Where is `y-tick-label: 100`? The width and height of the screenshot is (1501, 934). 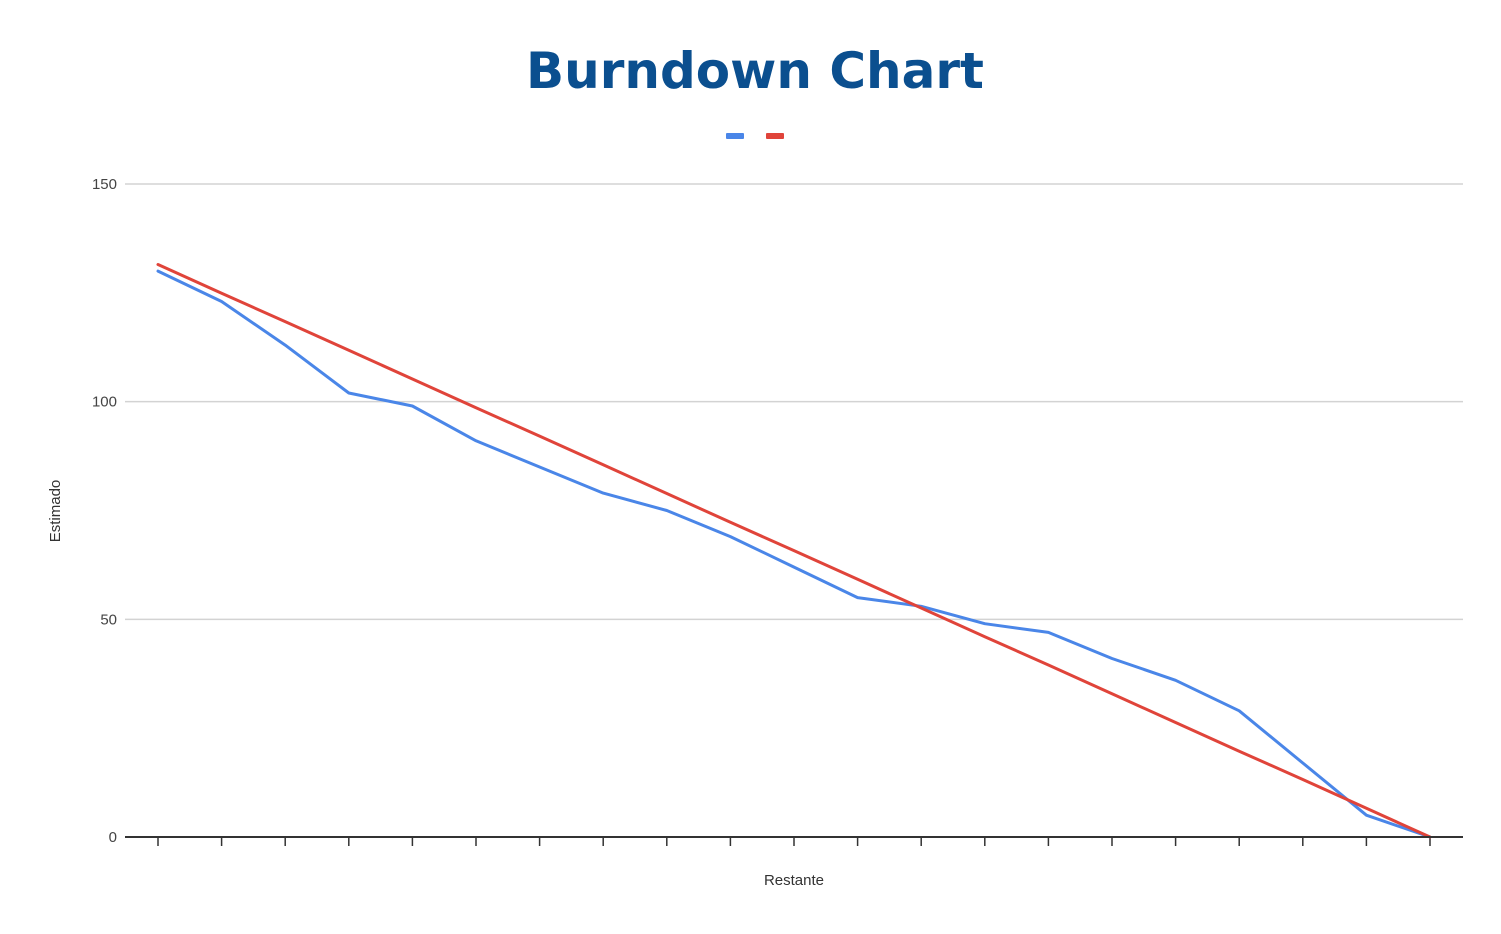 y-tick-label: 100 is located at coordinates (104, 402).